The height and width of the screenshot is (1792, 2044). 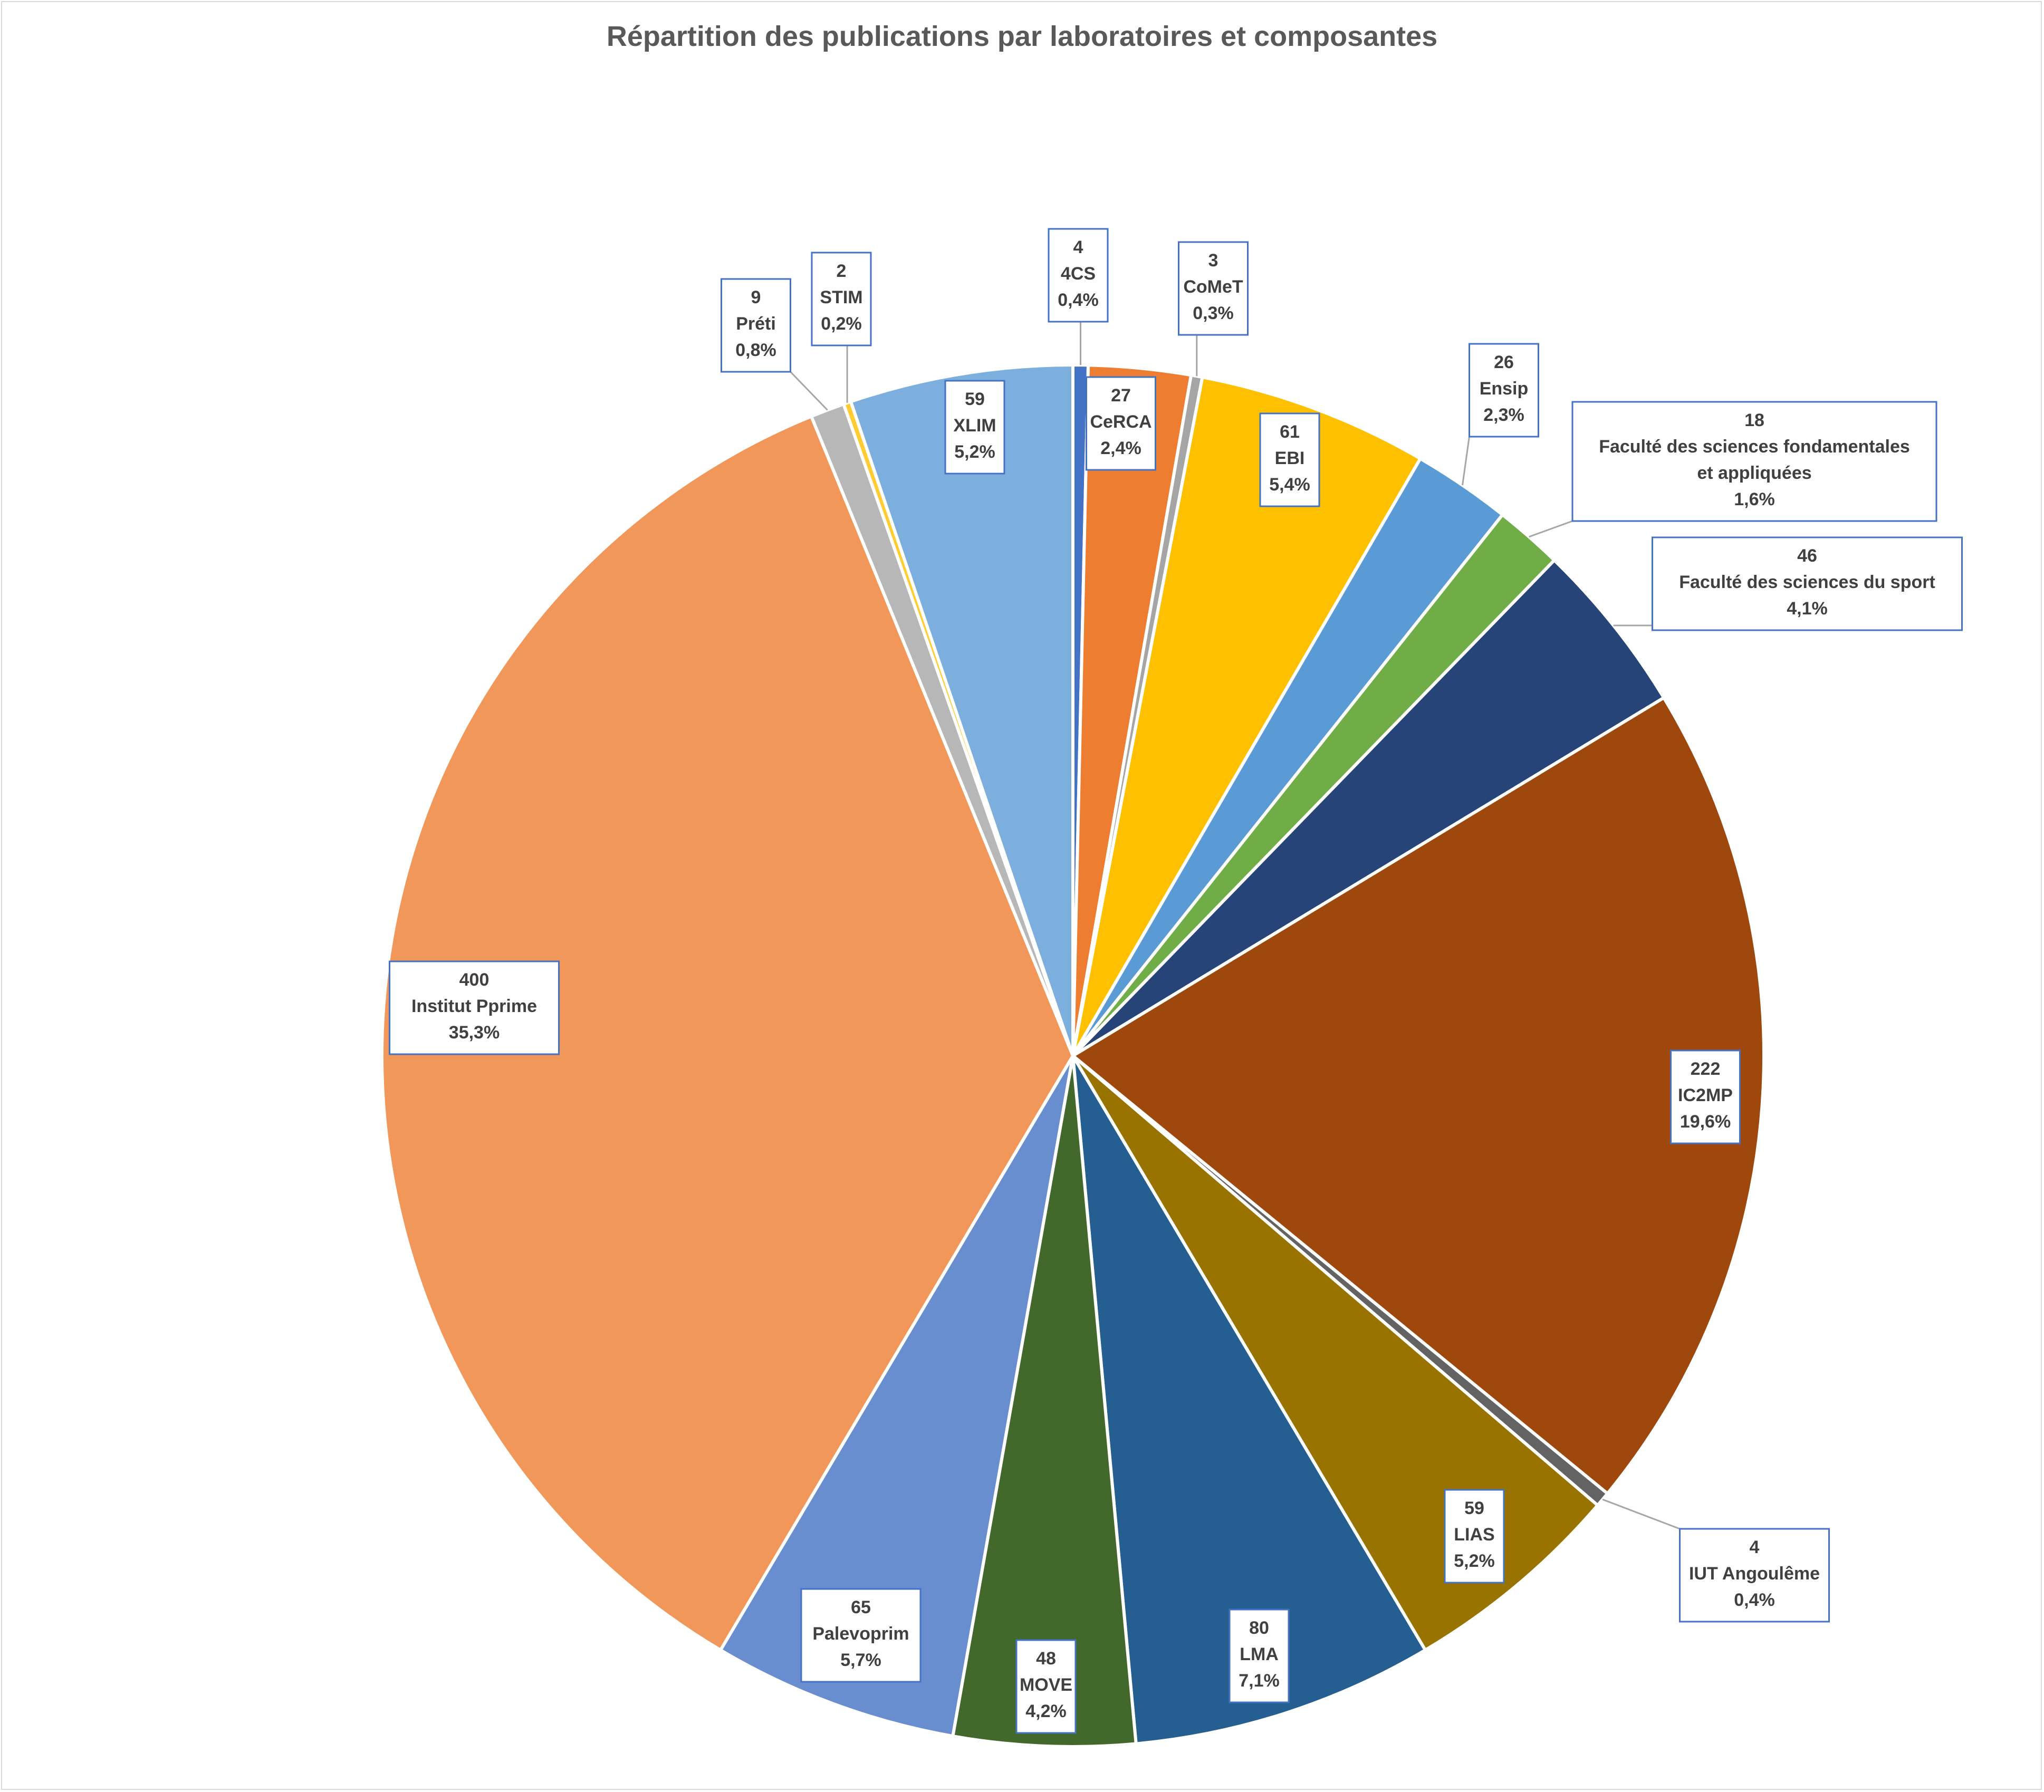 What do you see at coordinates (842, 324) in the screenshot?
I see `data-label-percent: 0,2%` at bounding box center [842, 324].